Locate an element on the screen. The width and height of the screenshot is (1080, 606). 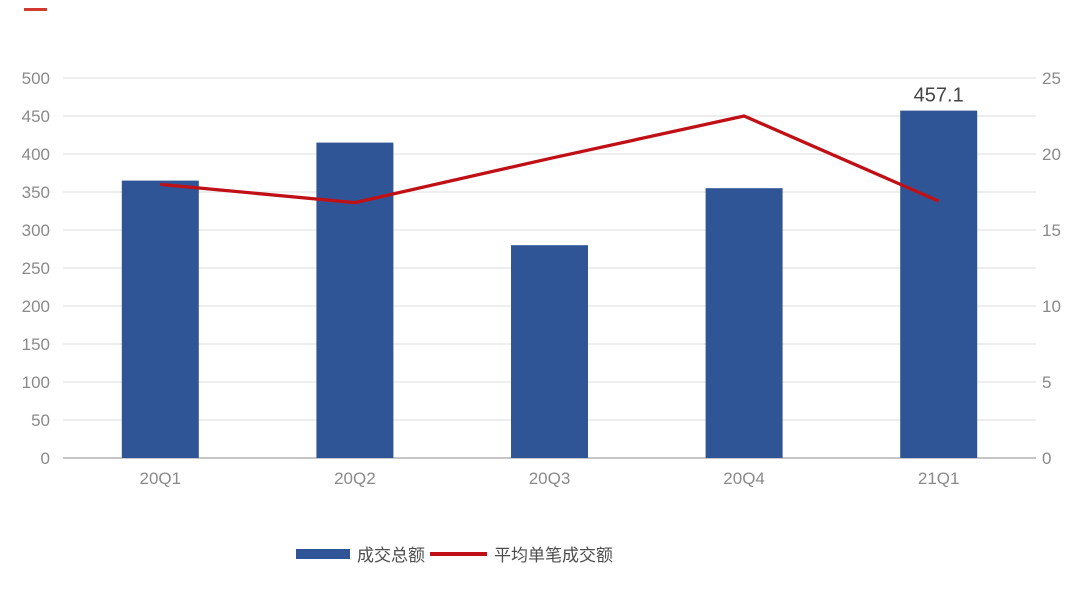
y-axis-right-tick-label: 20 is located at coordinates (1051, 154).